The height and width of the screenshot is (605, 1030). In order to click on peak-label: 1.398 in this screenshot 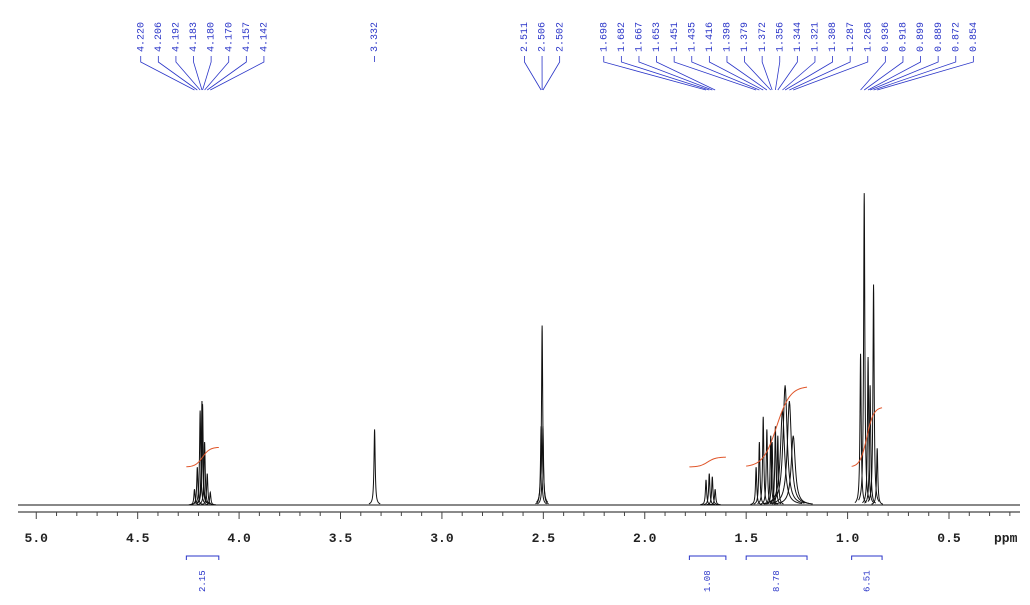, I will do `click(728, 37)`.